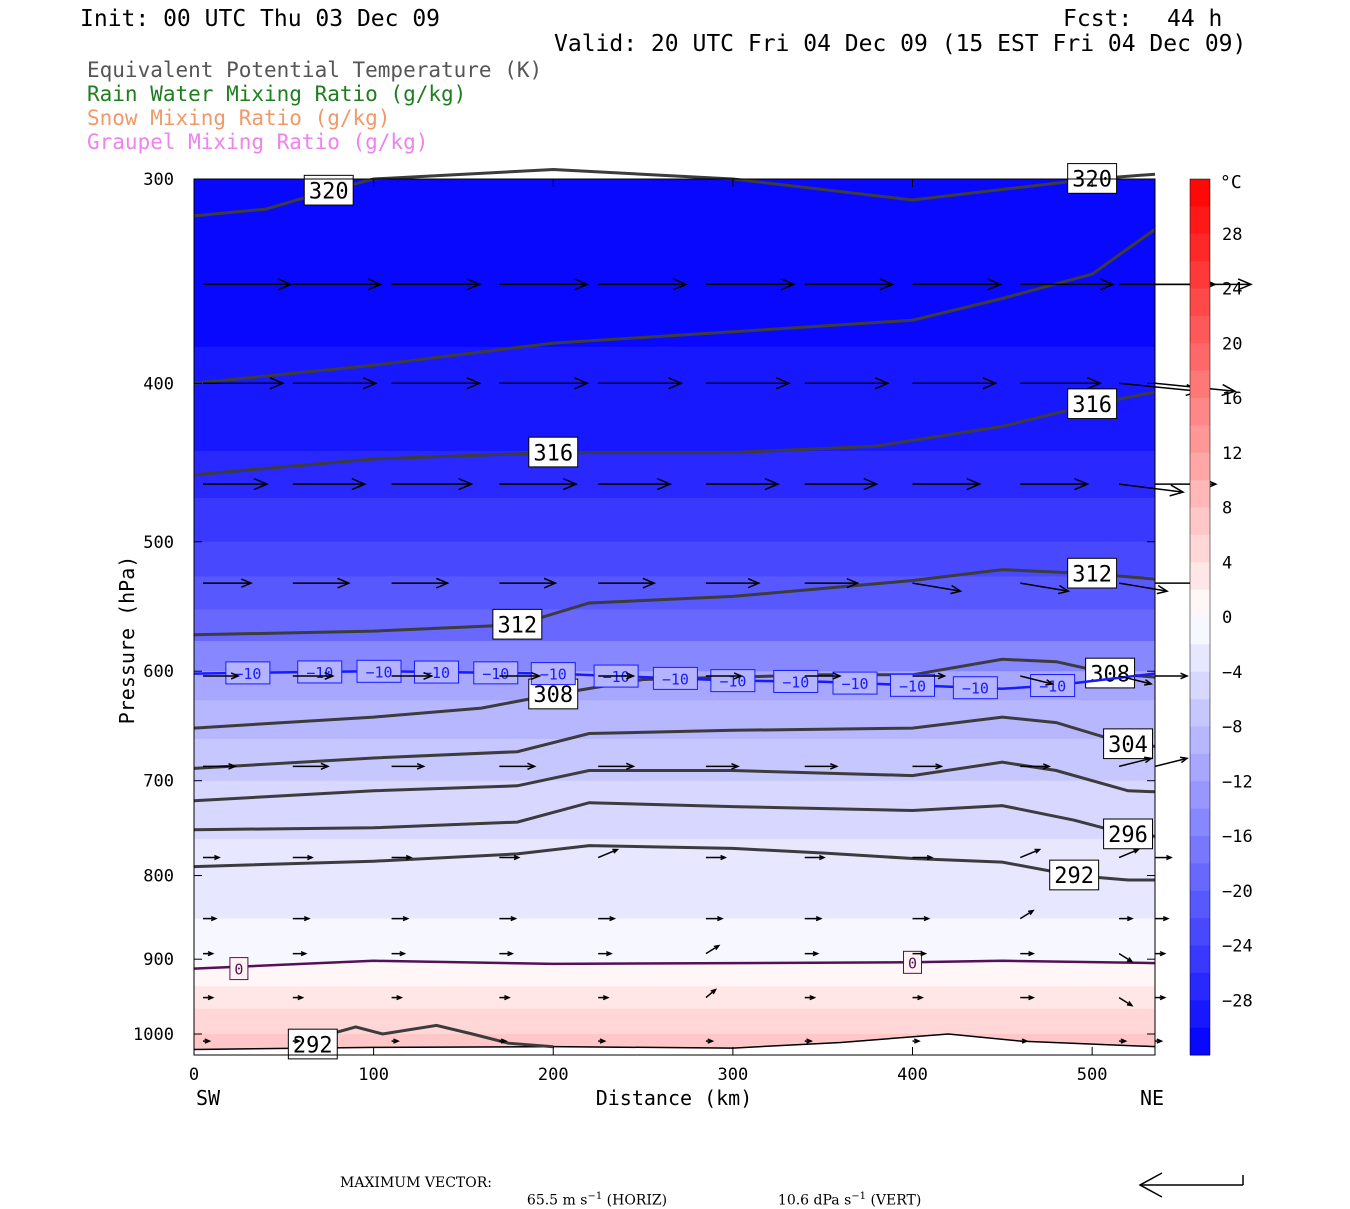 This screenshot has width=1350, height=1209. I want to click on x-tick-label-400: 400, so click(912, 1075).